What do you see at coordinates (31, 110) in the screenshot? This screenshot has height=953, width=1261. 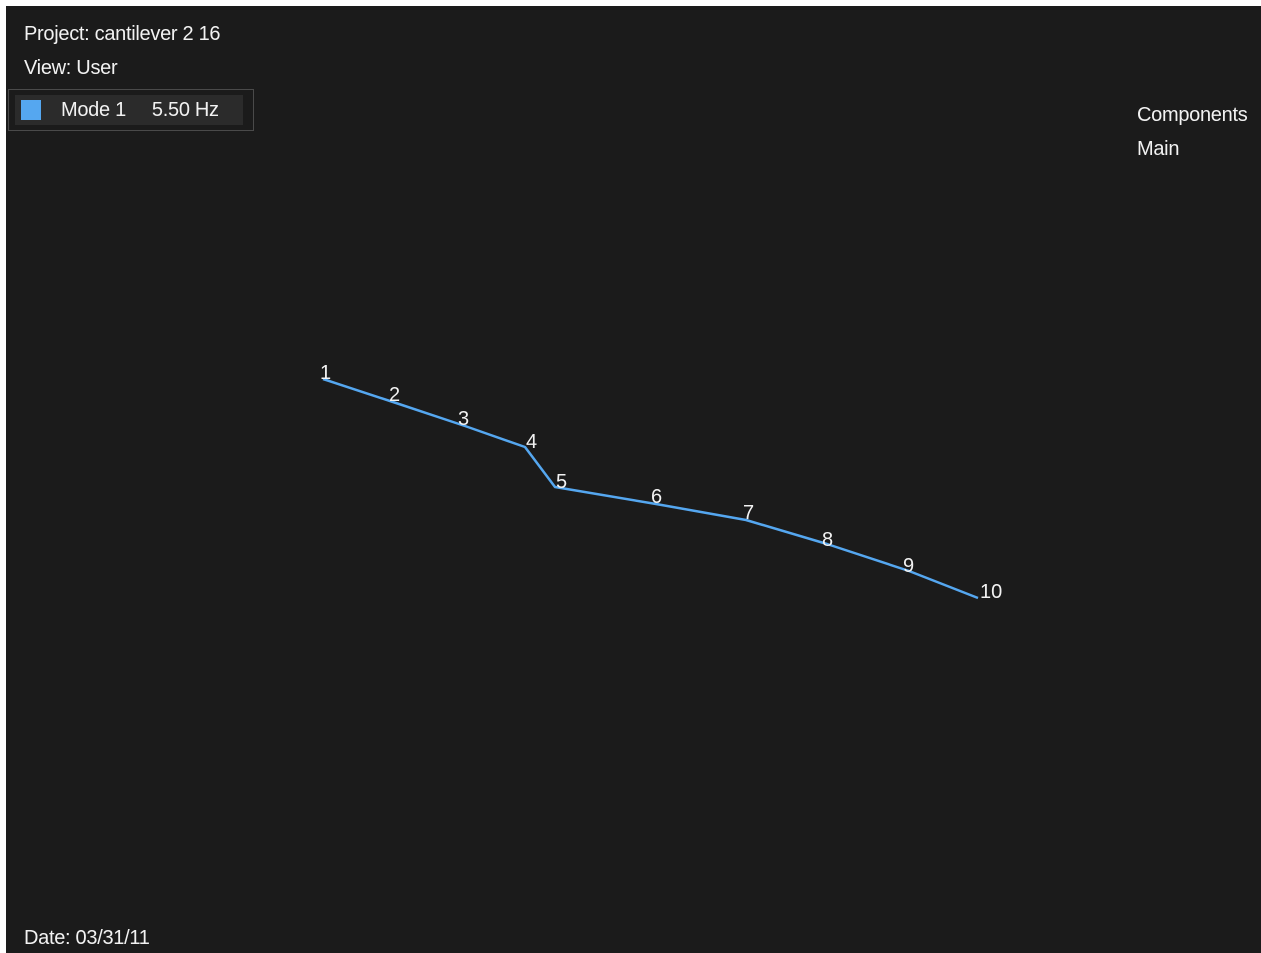 I see `mode-color-swatch` at bounding box center [31, 110].